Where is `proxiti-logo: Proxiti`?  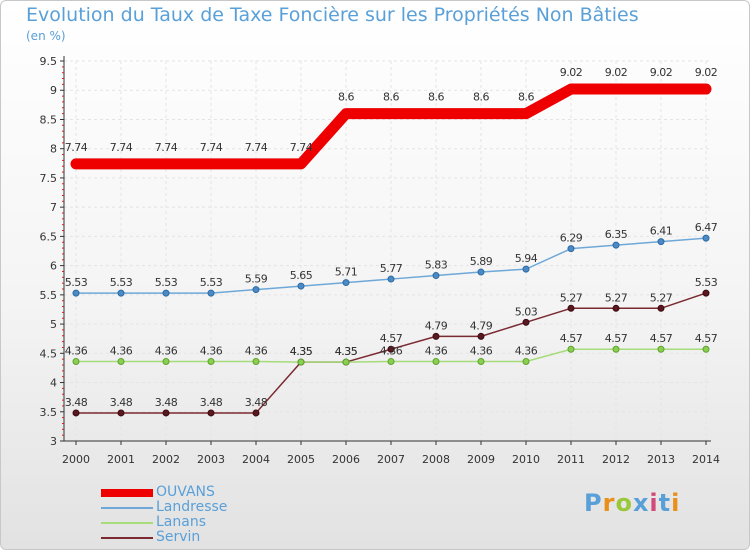
proxiti-logo: Proxiti is located at coordinates (632, 503).